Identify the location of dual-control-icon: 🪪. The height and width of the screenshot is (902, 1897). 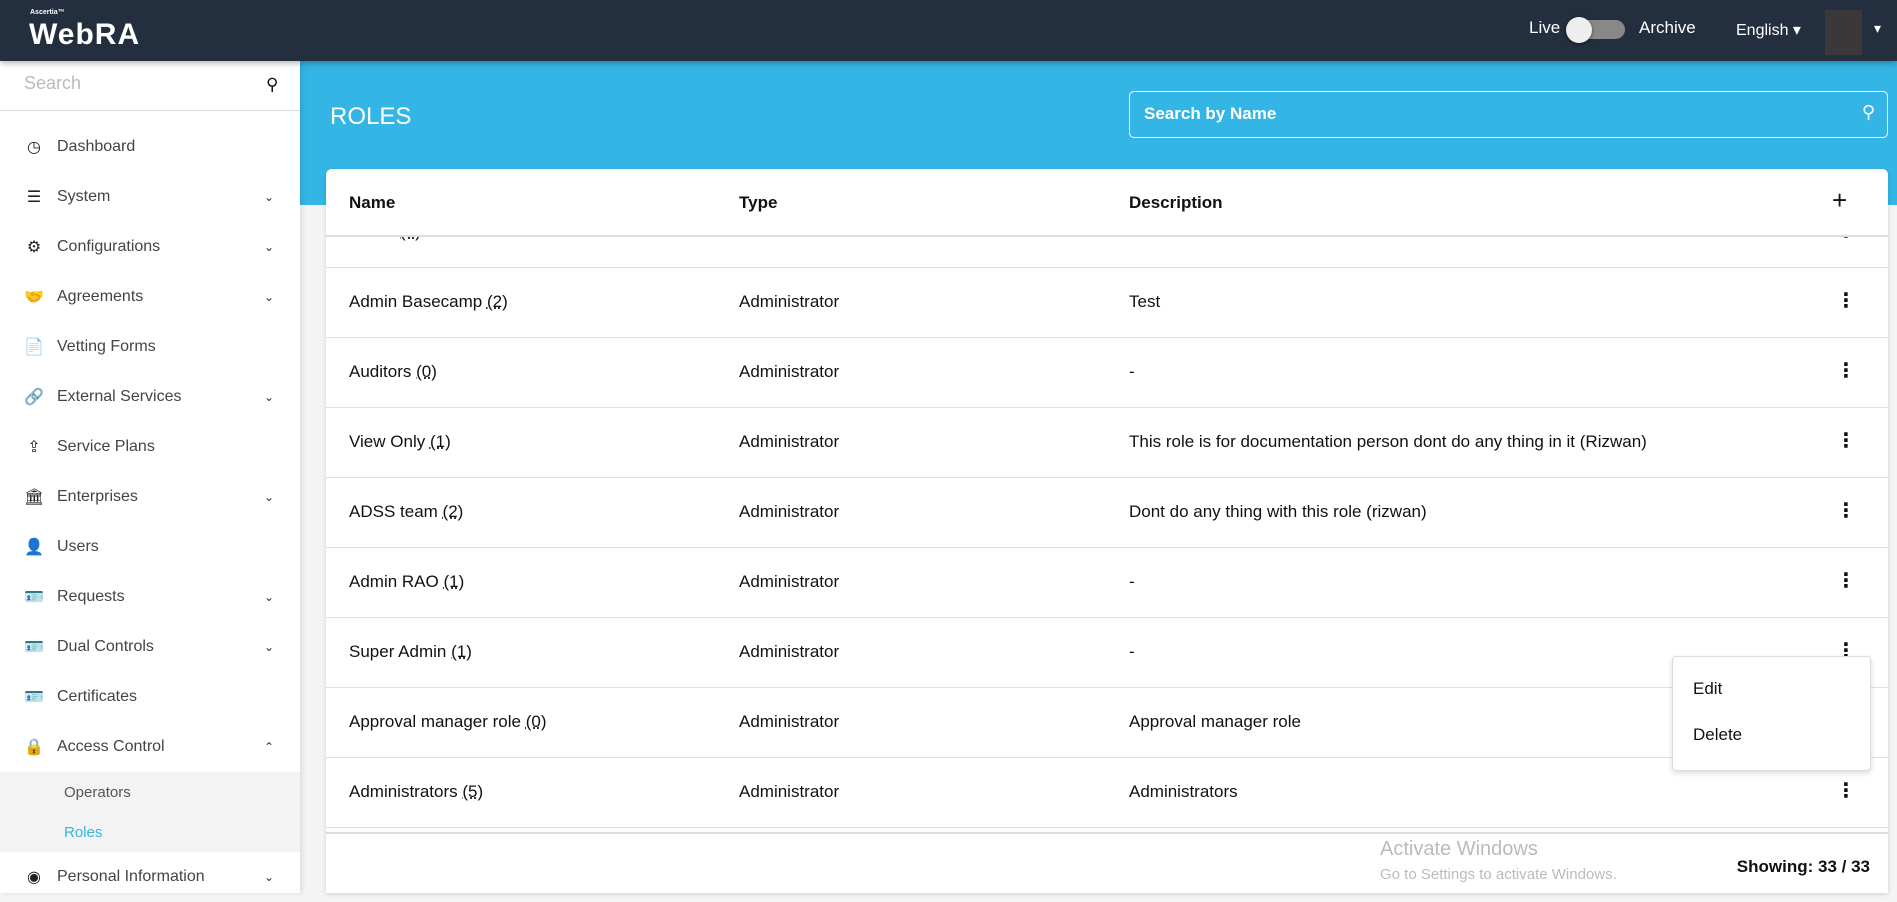
(34, 647).